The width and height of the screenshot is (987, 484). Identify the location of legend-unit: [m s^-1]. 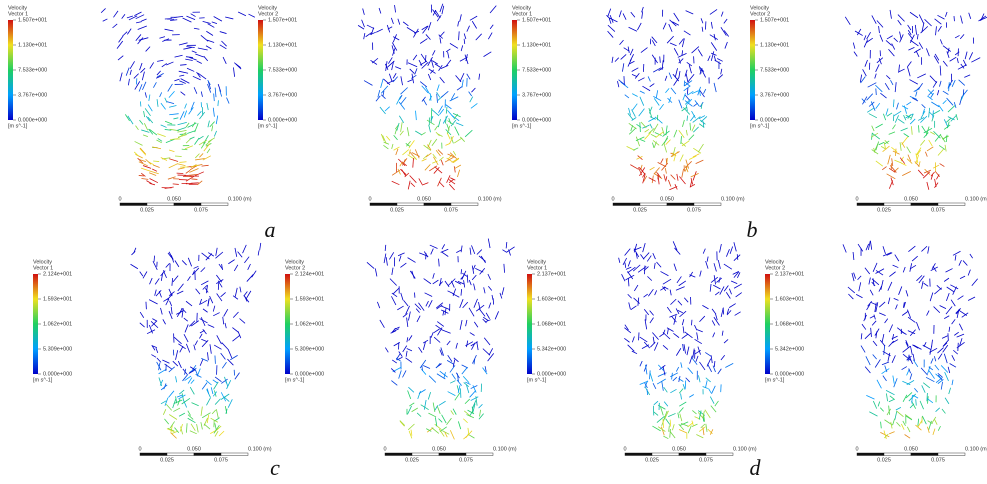
(268, 126).